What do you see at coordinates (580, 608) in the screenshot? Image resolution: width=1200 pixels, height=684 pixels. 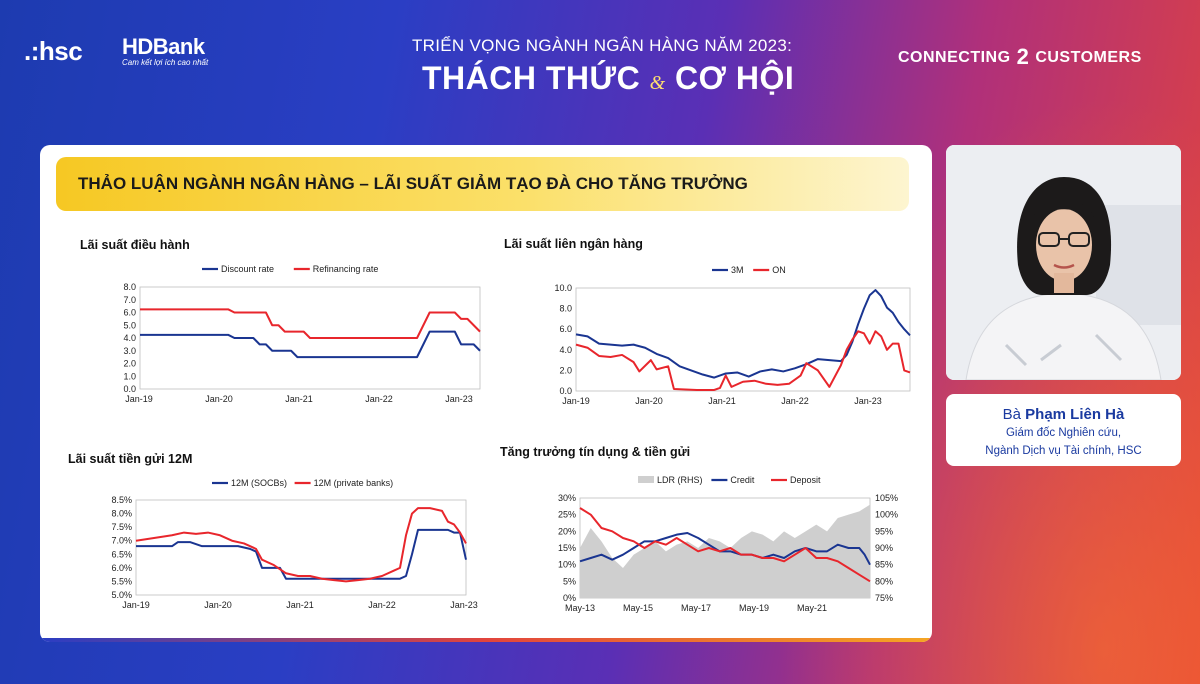 I see `x-tick-label: May-13` at bounding box center [580, 608].